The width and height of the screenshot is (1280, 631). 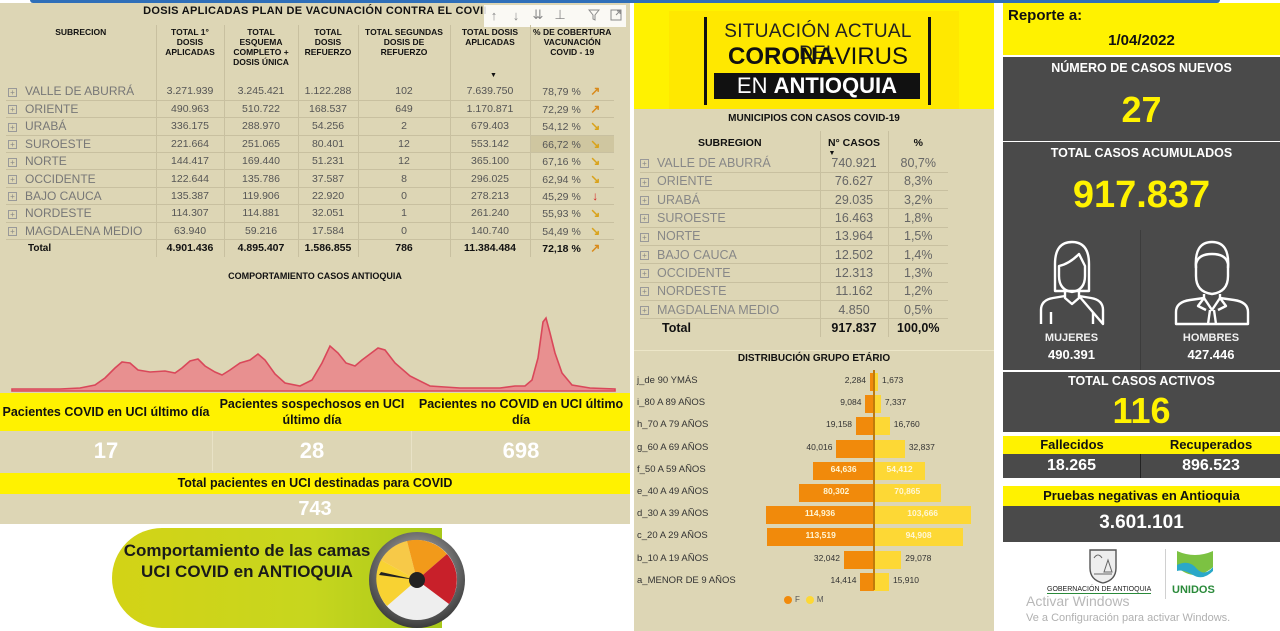 What do you see at coordinates (190, 126) in the screenshot?
I see `first-dose-cell: 336.175` at bounding box center [190, 126].